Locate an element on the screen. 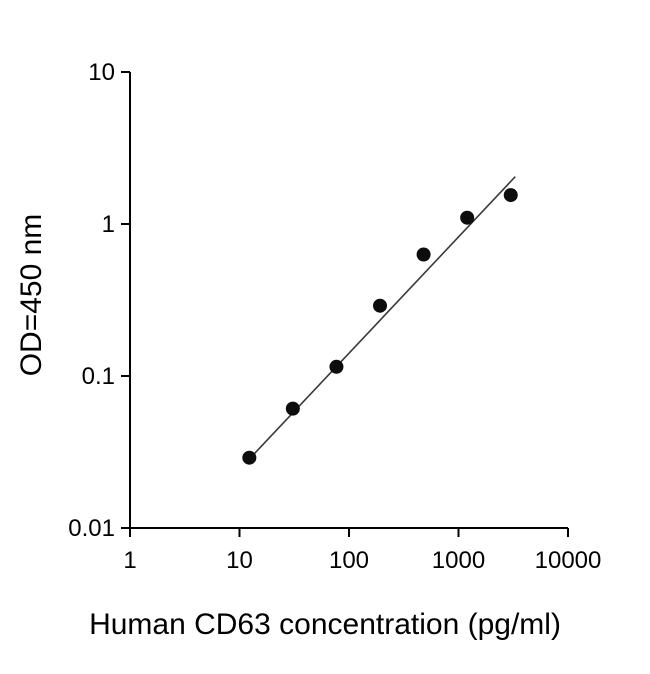  x-tick-label: 10000 is located at coordinates (568, 560).